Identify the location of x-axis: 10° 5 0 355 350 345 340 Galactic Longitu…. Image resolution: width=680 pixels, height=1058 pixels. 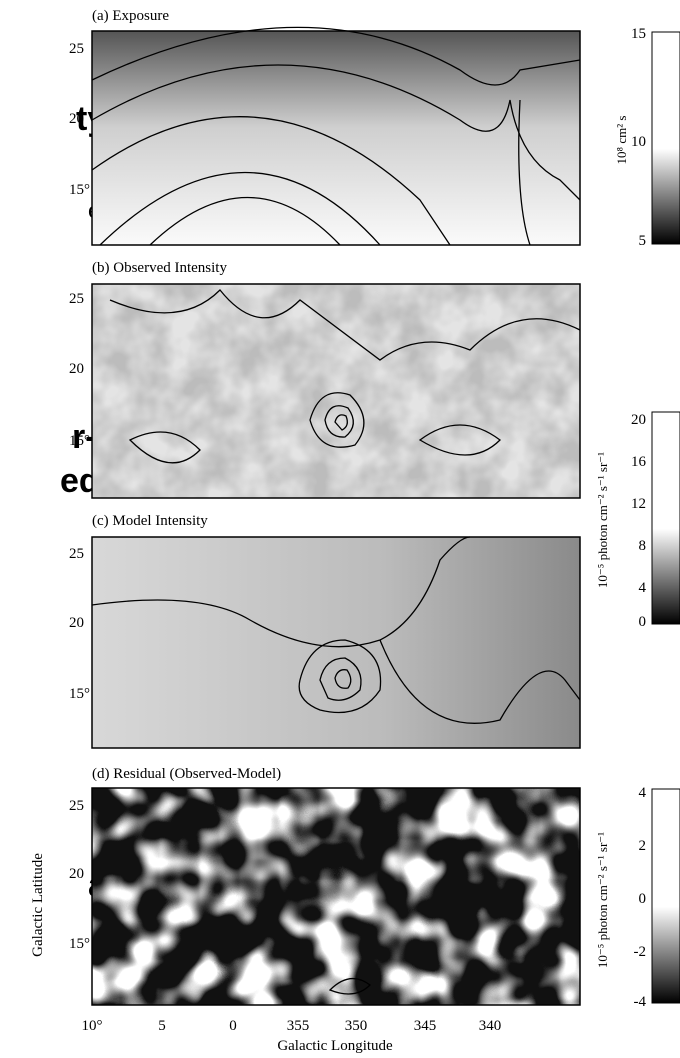
(292, 1036).